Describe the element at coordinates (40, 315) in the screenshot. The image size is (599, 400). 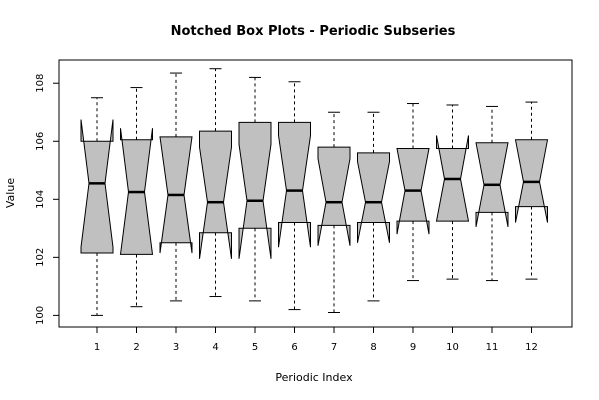
I see `y-tick-label: 100` at that location.